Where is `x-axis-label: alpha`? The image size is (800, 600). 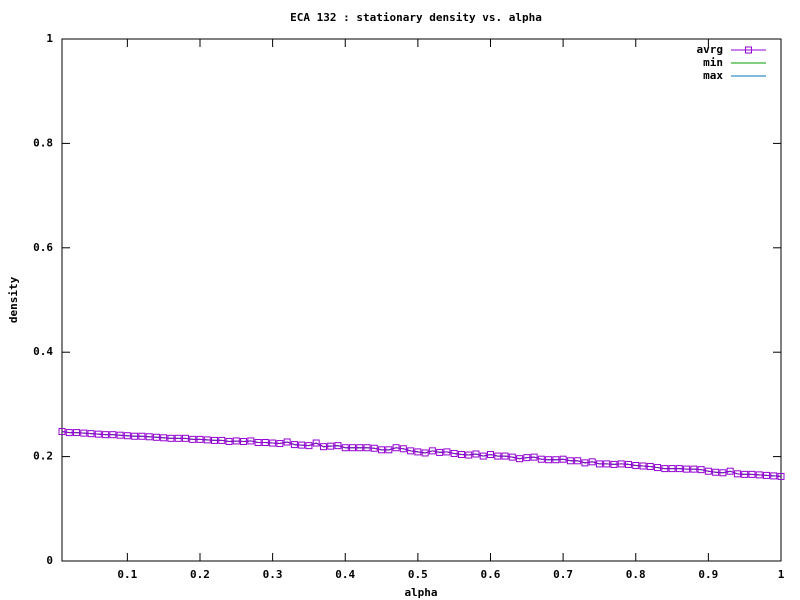 x-axis-label: alpha is located at coordinates (420, 592).